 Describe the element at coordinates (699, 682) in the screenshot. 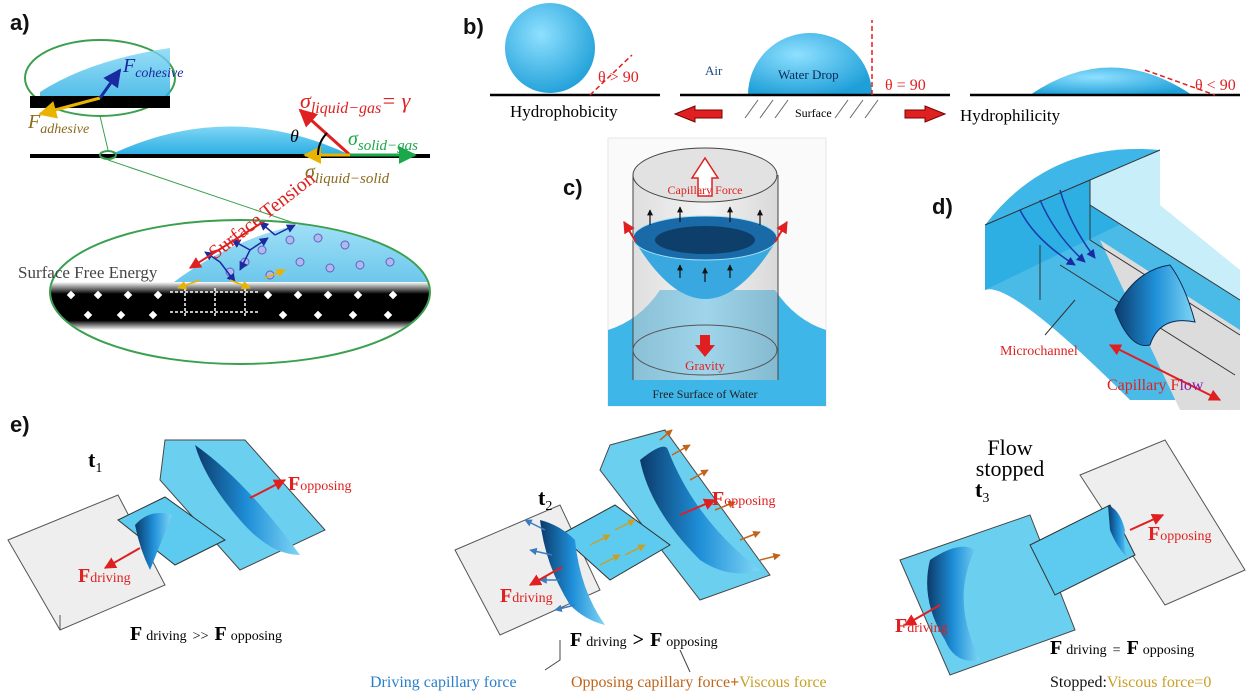

I see `opposing-viscous-label: Opposing capillary force+Viscous force` at that location.